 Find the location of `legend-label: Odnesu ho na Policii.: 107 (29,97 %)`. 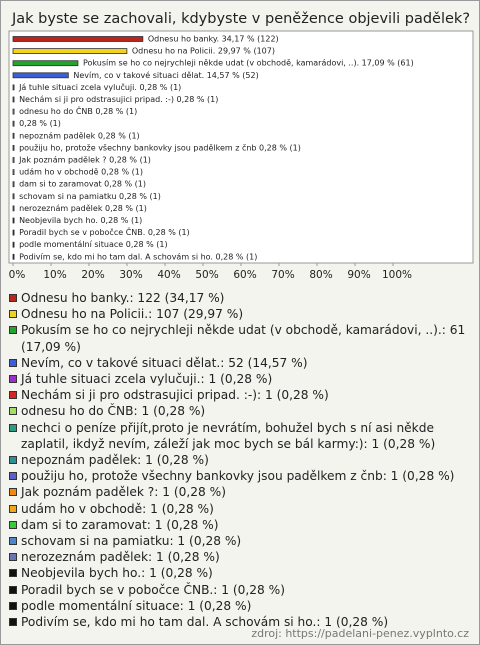

legend-label: Odnesu ho na Policii.: 107 (29,97 %) is located at coordinates (132, 314).